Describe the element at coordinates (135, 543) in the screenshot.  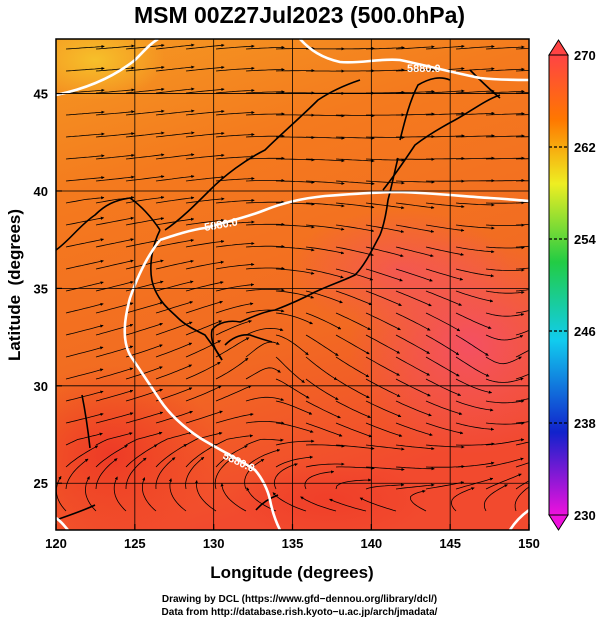
I see `x-tick-label-125: 125` at that location.